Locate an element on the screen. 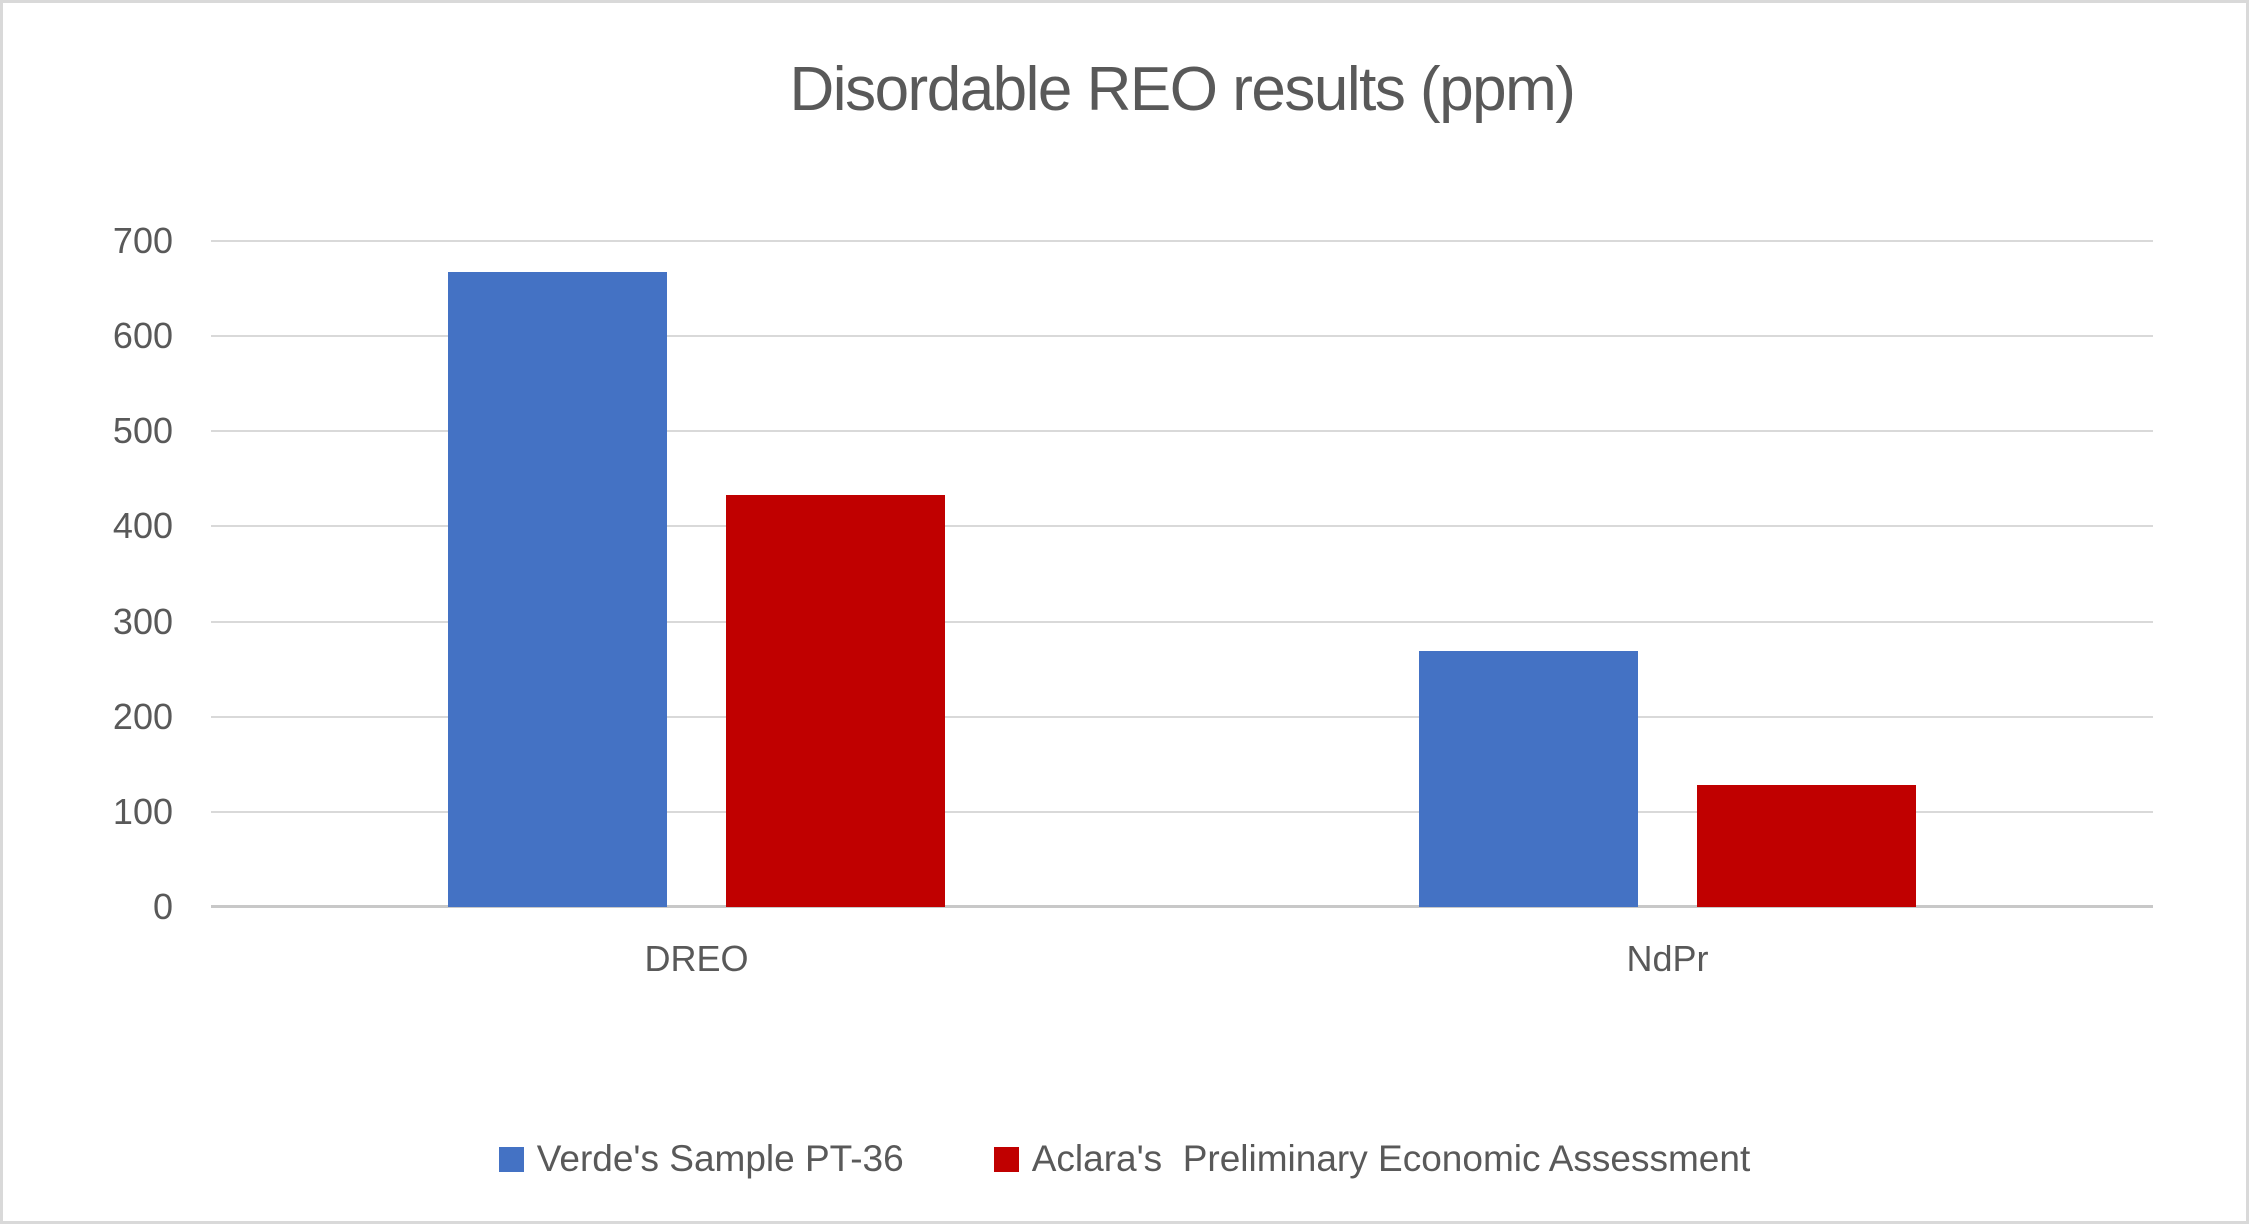  y-axis-tick-labels: 0 100 200 300 400 500 600 700 is located at coordinates (88, 574).